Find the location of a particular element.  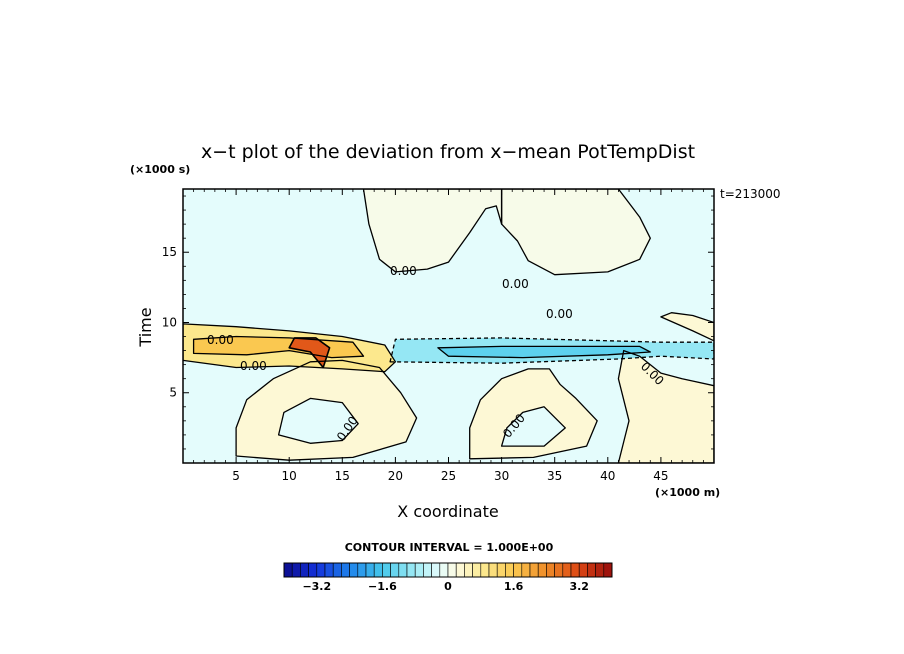

contour-hot-core is located at coordinates (309, 353).